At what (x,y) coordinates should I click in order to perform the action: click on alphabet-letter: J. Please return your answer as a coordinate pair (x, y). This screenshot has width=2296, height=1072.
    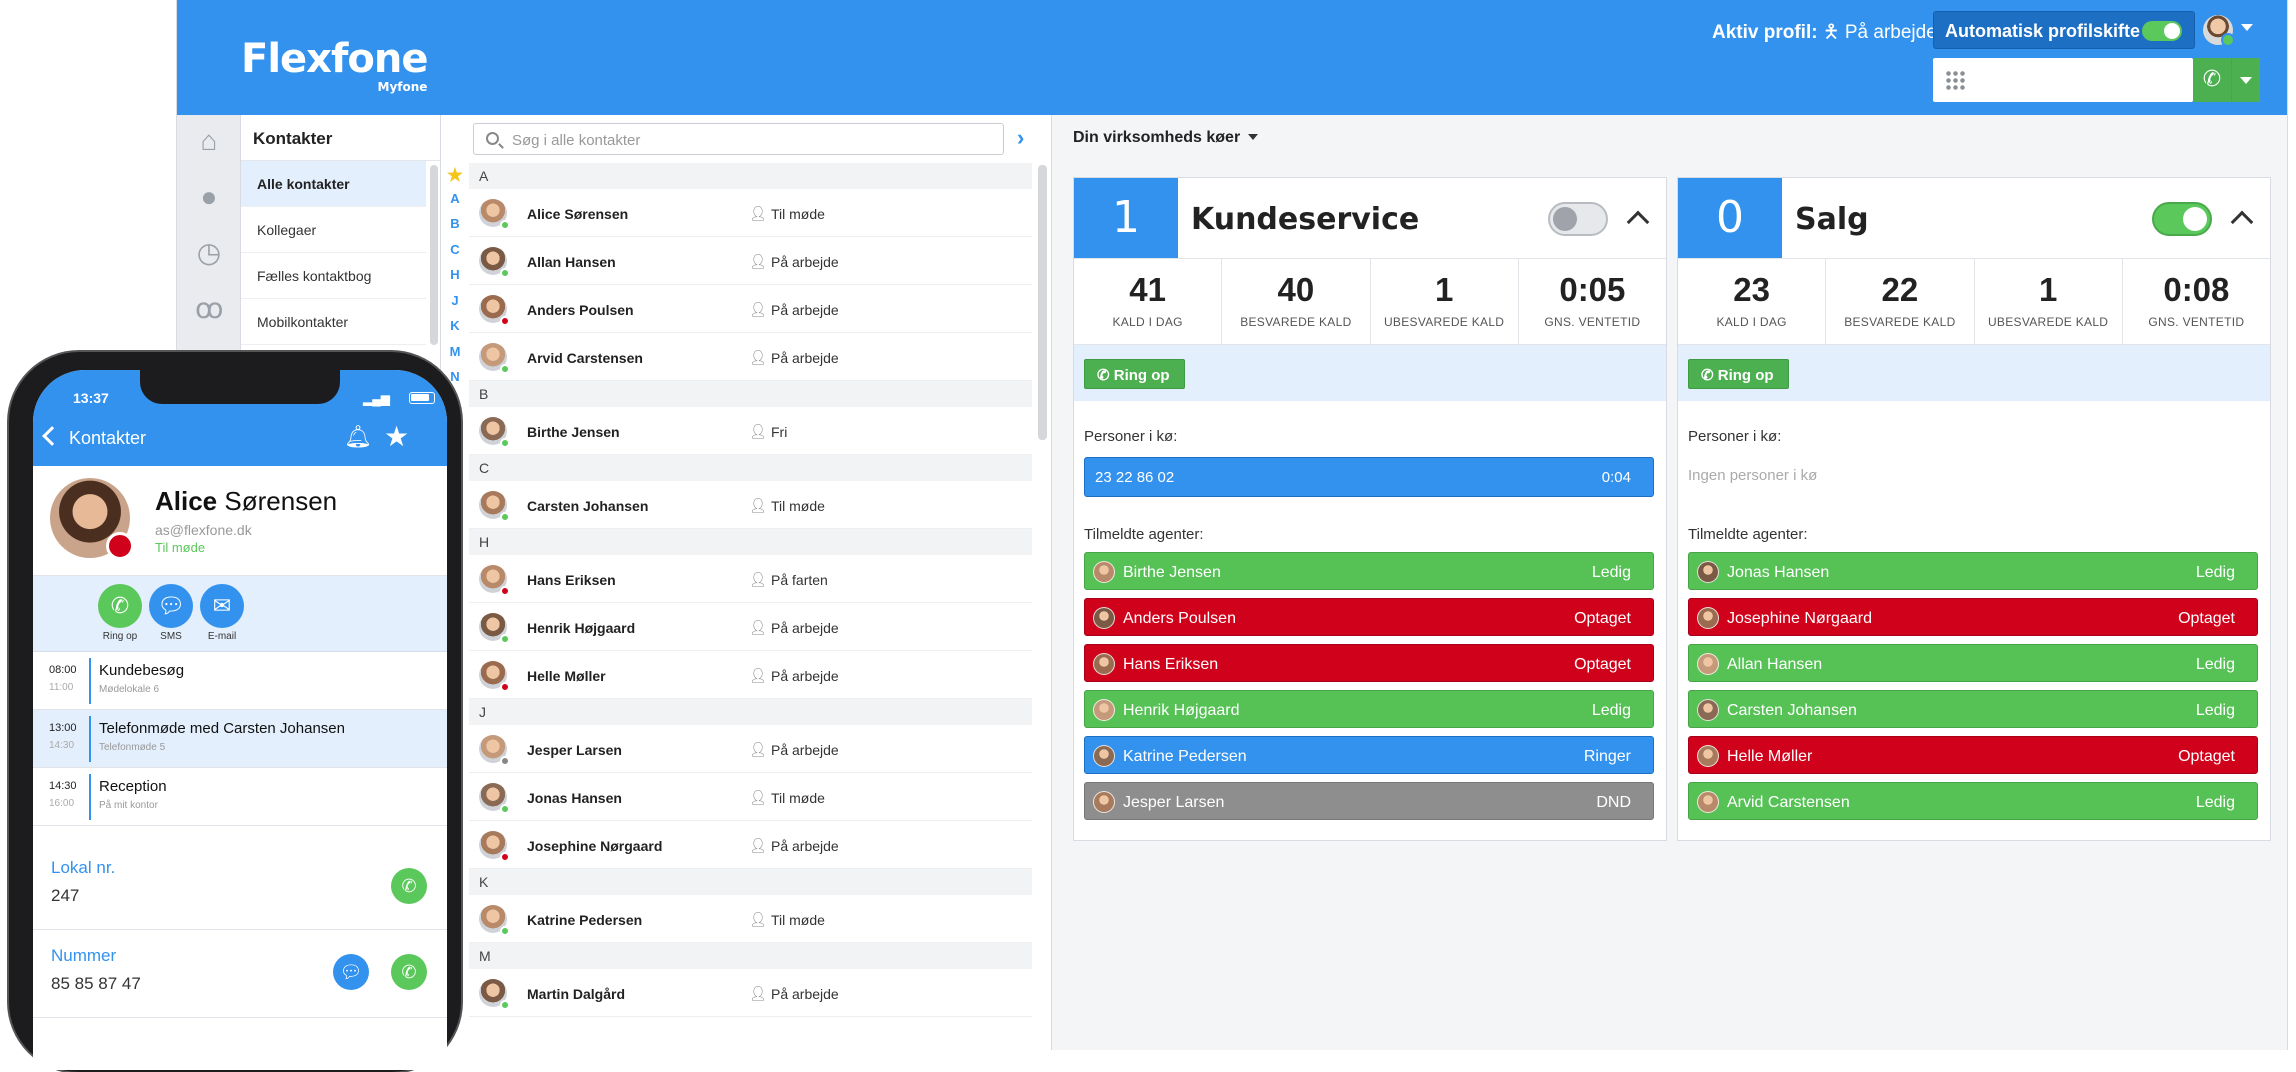
    Looking at the image, I should click on (455, 300).